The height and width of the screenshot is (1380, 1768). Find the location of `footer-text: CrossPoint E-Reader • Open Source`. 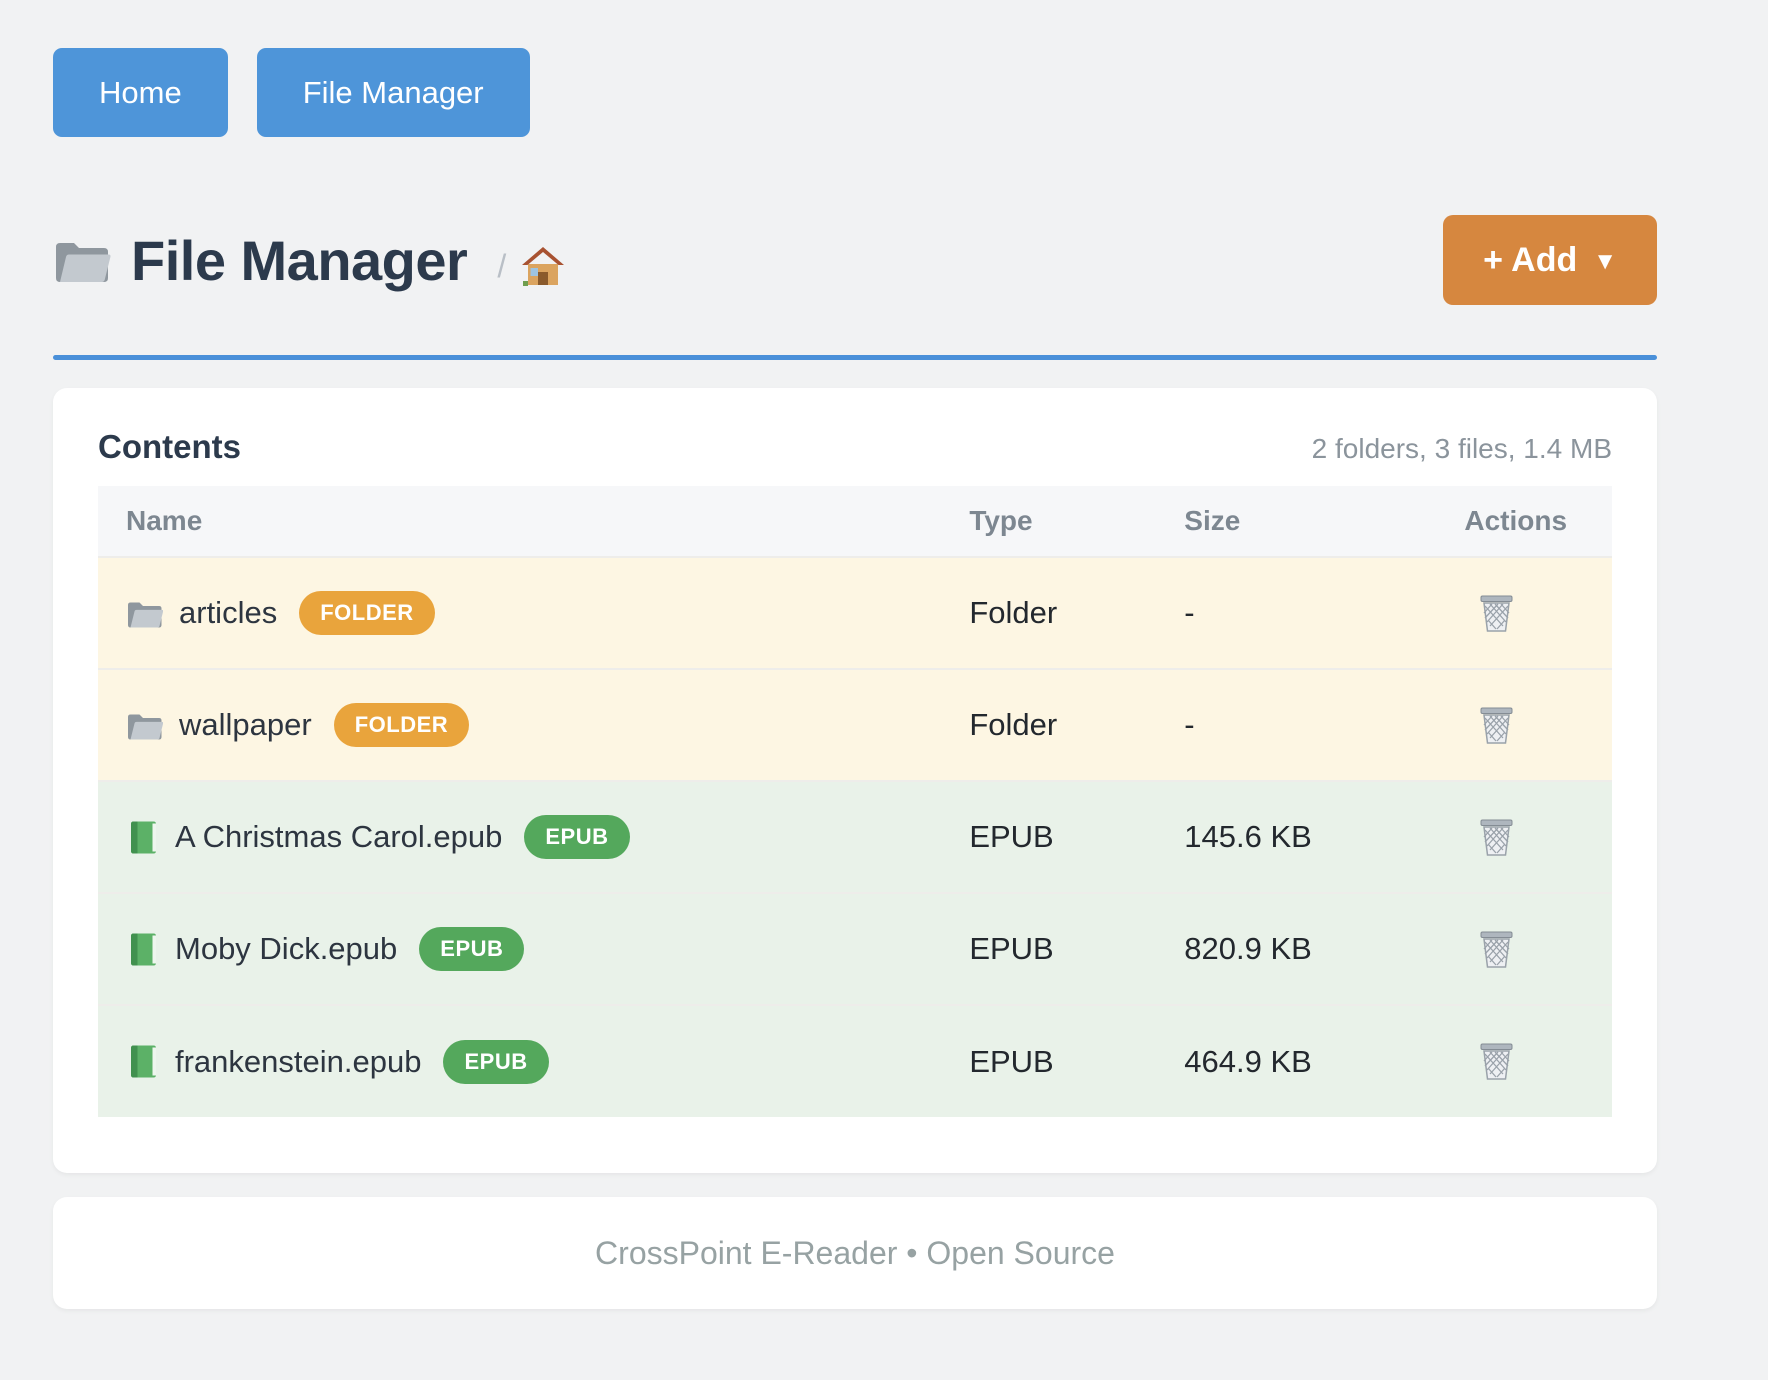

footer-text: CrossPoint E-Reader • Open Source is located at coordinates (855, 1252).